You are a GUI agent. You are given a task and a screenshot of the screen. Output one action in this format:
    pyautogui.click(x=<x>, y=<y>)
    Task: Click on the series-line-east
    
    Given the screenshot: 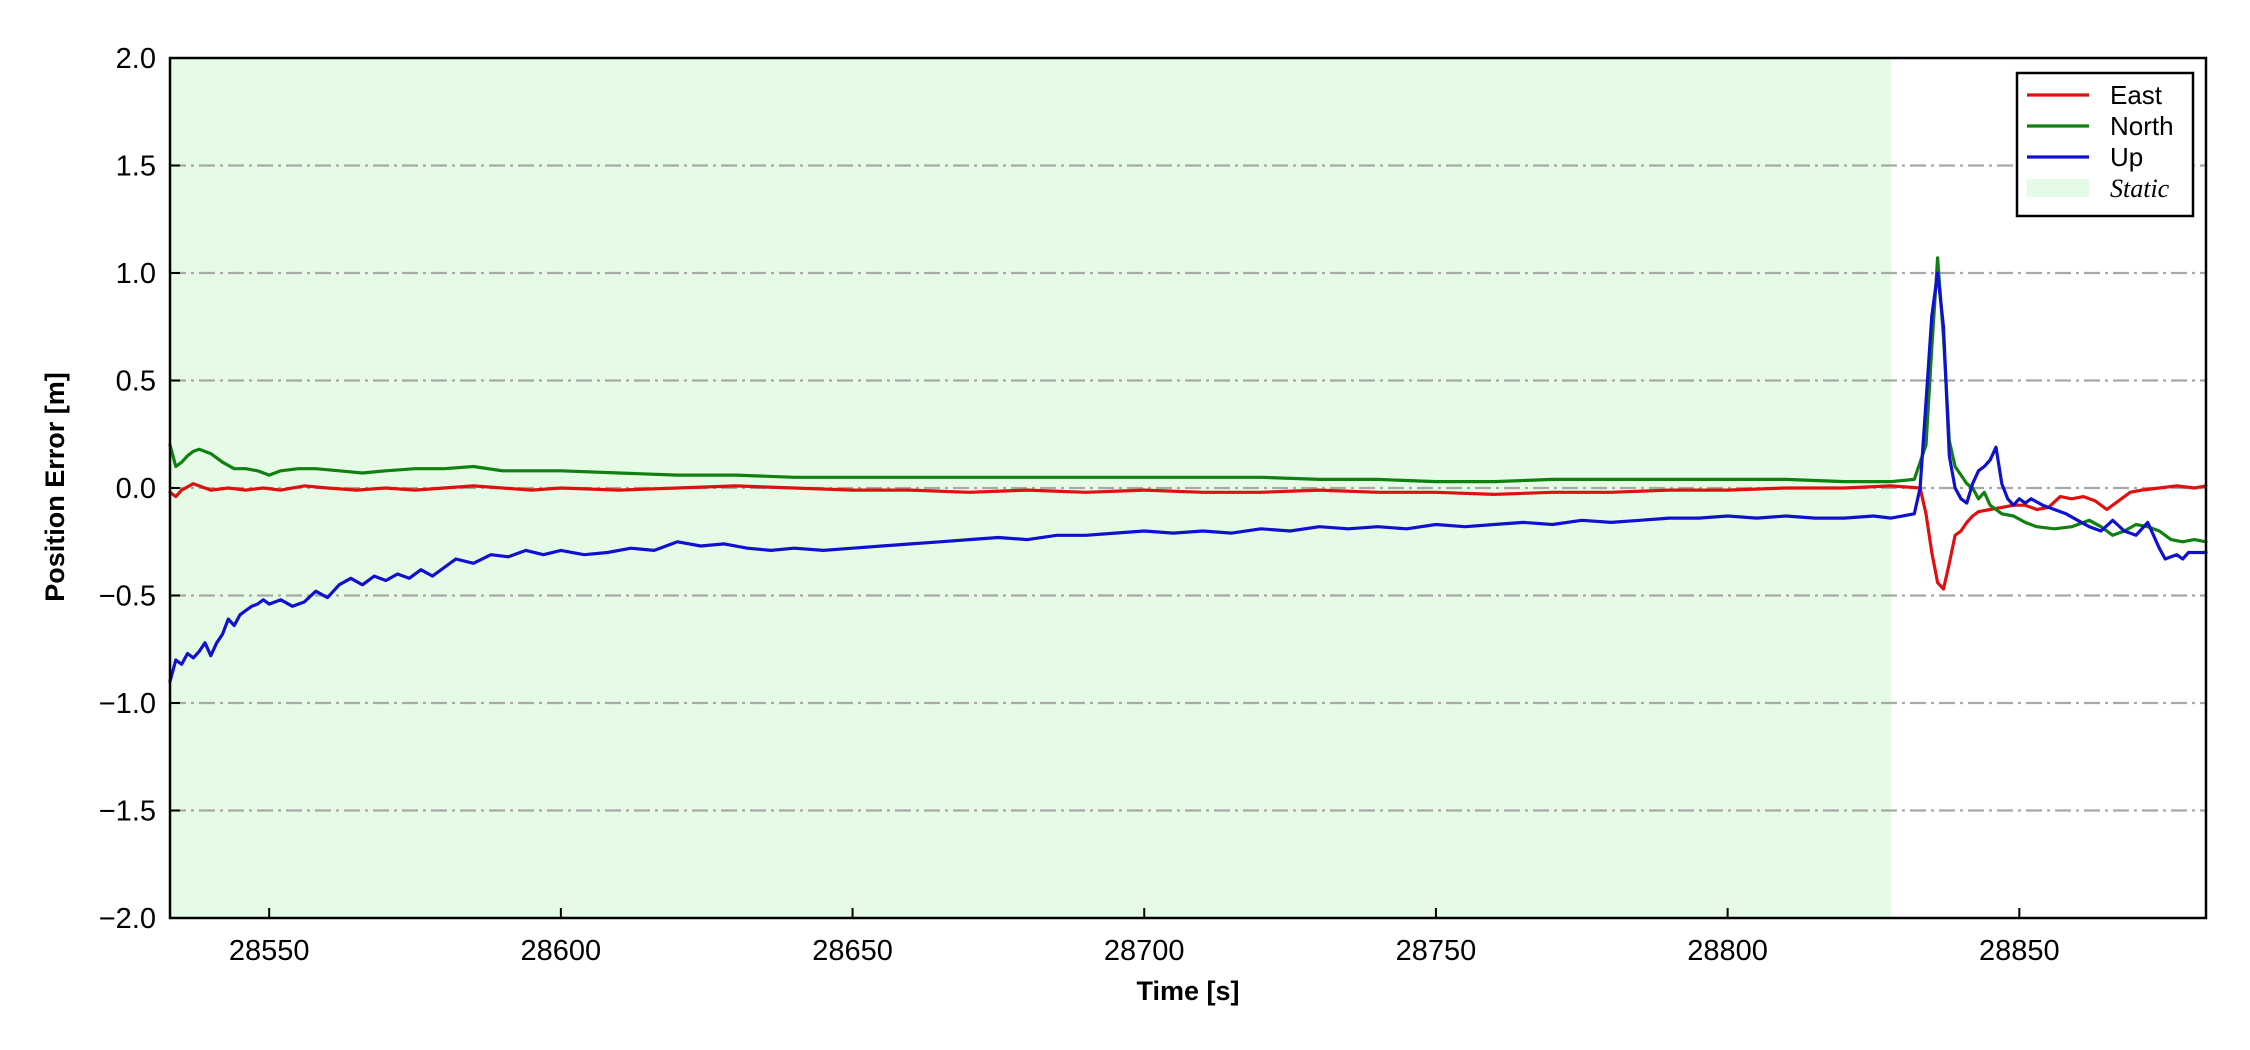 What is the action you would take?
    pyautogui.click(x=1188, y=536)
    